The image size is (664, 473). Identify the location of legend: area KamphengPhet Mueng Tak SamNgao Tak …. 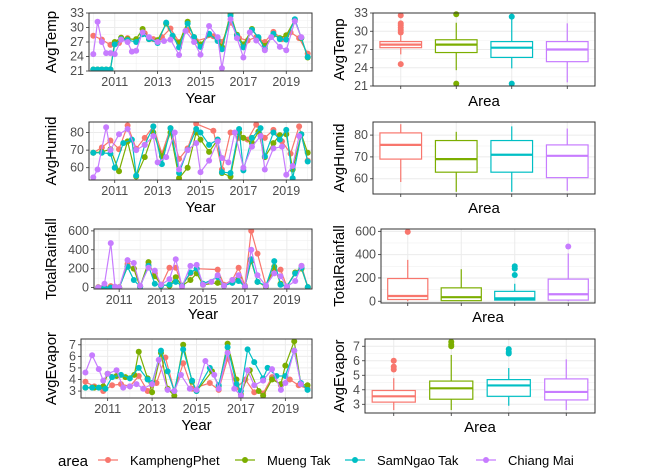
(316, 461).